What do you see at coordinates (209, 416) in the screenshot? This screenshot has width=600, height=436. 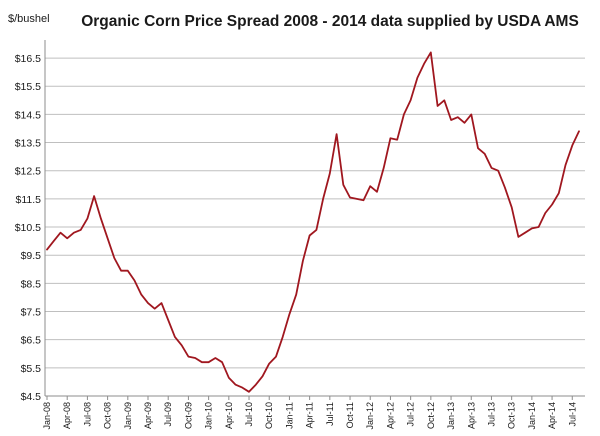 I see `x-tick-label: Jan-10` at bounding box center [209, 416].